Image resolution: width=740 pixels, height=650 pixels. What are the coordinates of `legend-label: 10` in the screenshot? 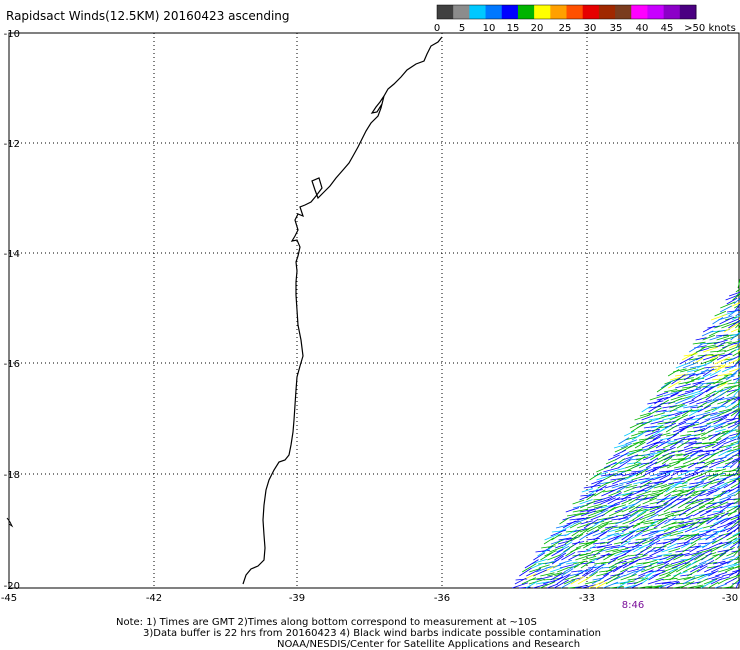 It's located at (489, 28).